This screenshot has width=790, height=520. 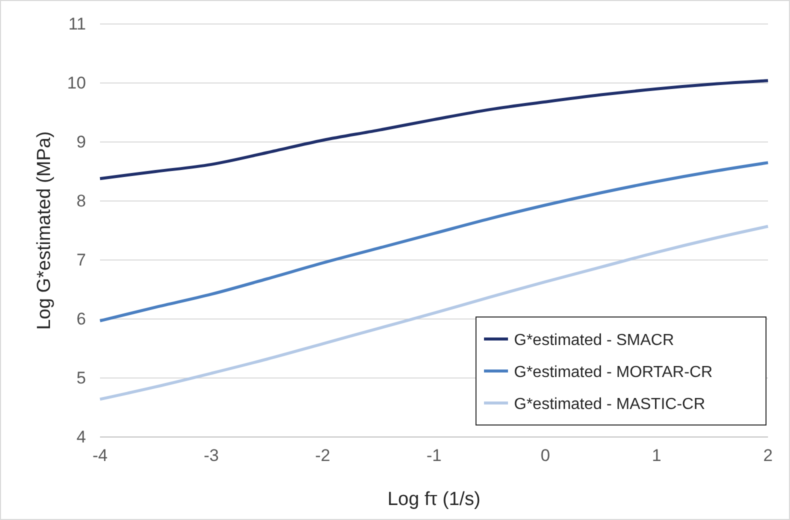 What do you see at coordinates (81, 318) in the screenshot?
I see `y-tick-label: 6` at bounding box center [81, 318].